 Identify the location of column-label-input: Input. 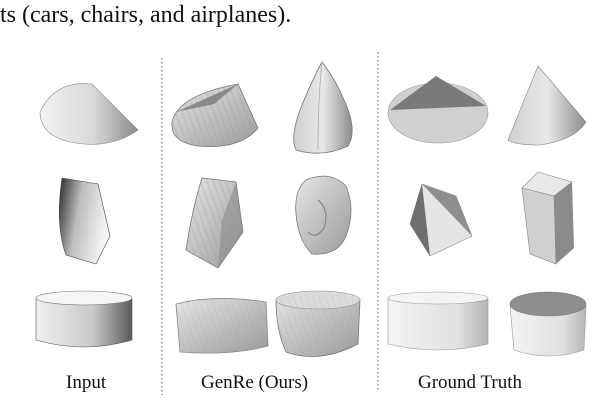
(86, 382).